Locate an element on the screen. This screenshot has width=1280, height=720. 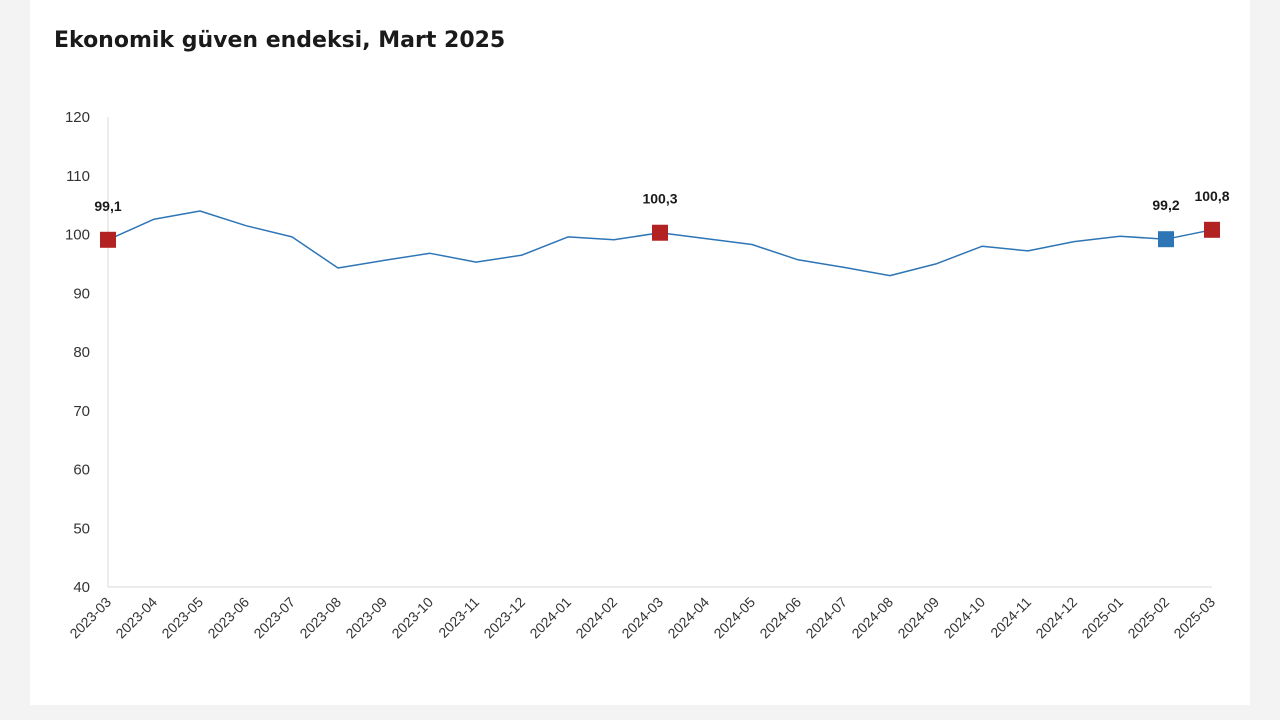
x-tick-label: 2023-11 is located at coordinates (458, 617).